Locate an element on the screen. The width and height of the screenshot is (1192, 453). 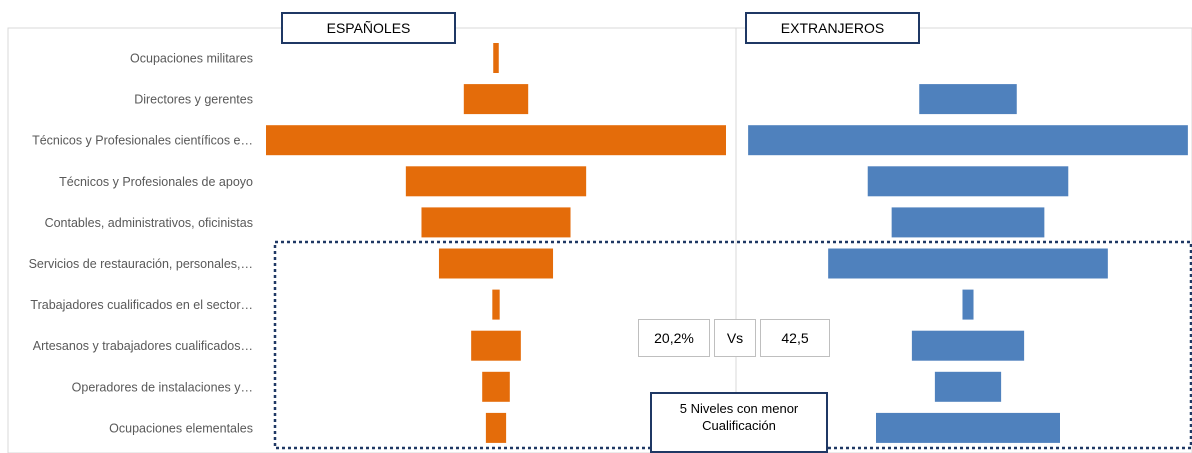
low-qualification-note: 5 Niveles con menor Cualificación is located at coordinates (739, 422).